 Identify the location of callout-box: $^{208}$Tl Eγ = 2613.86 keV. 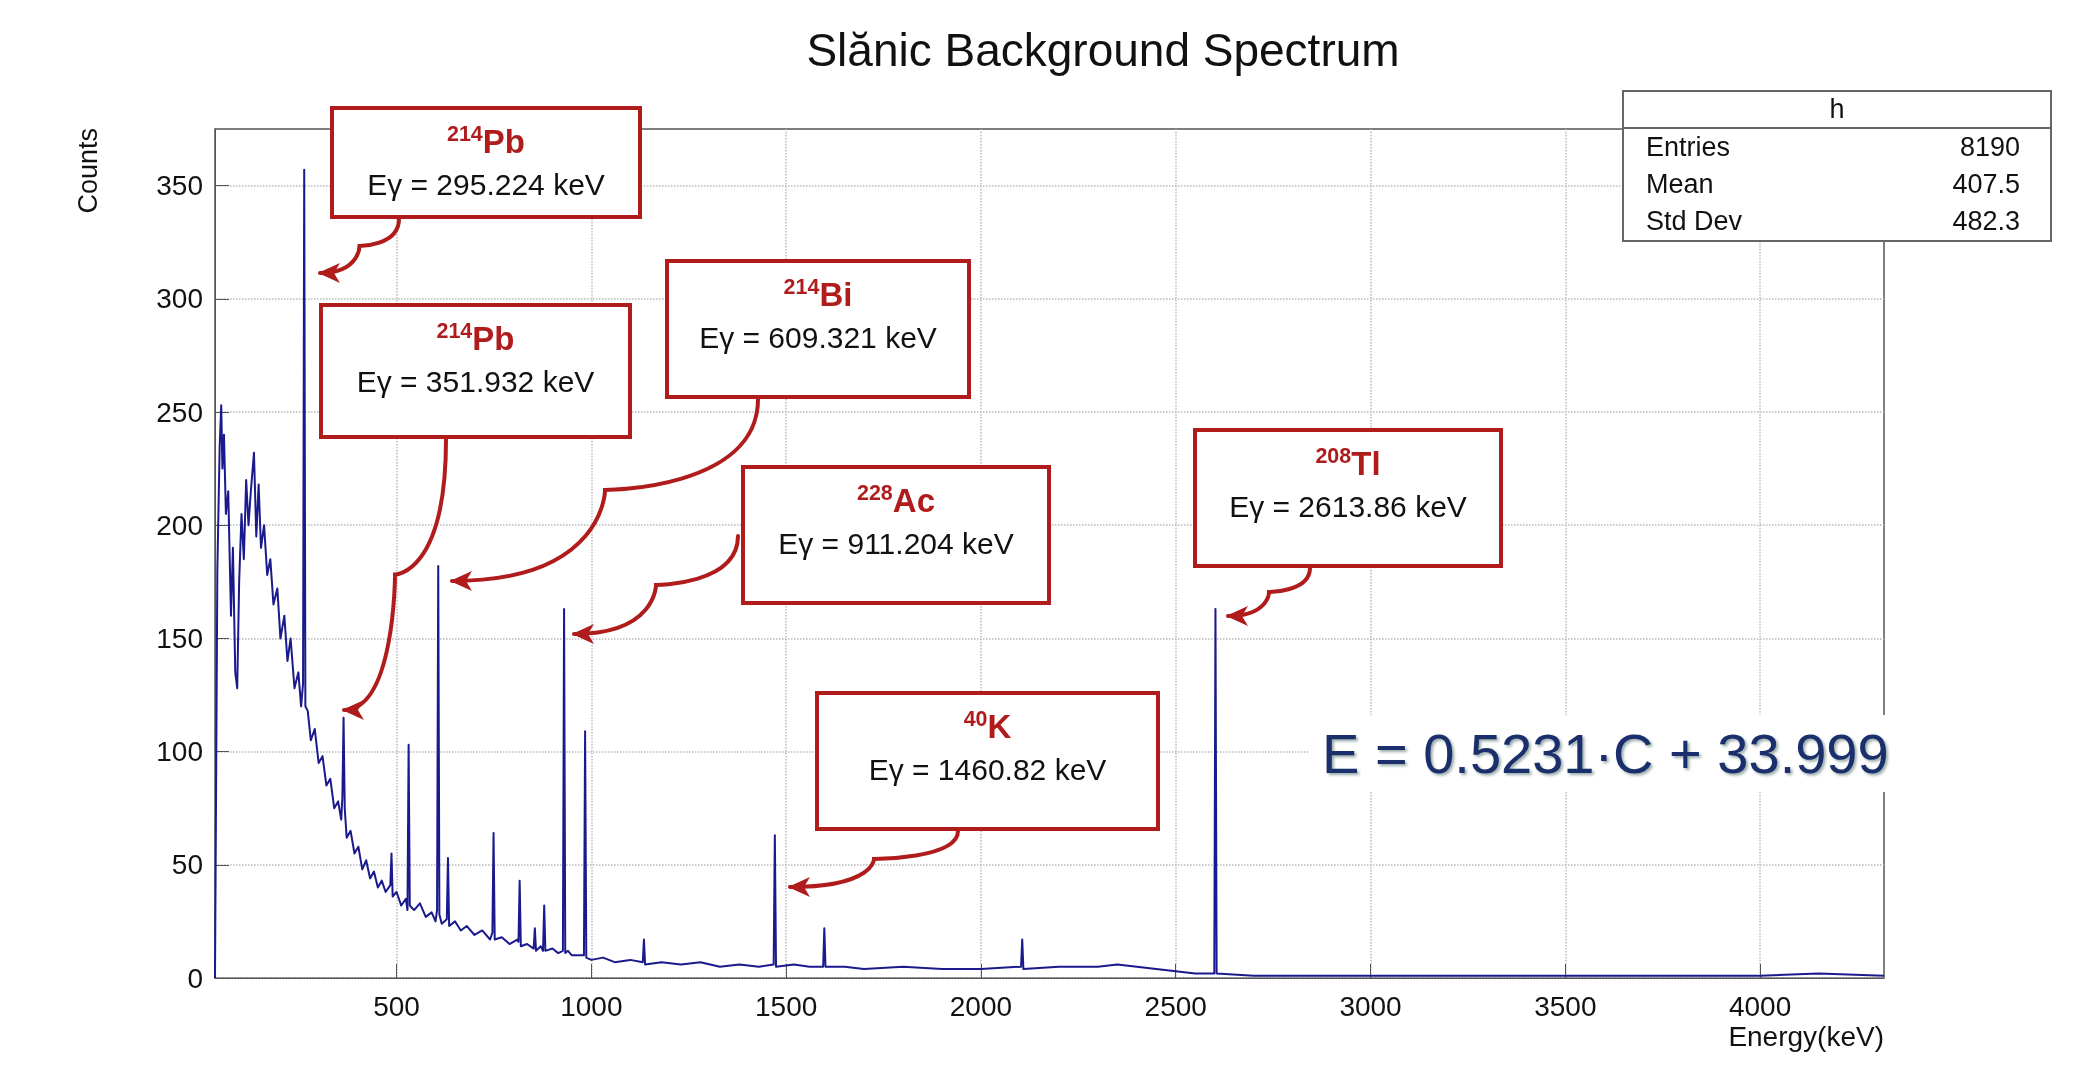
(1348, 498).